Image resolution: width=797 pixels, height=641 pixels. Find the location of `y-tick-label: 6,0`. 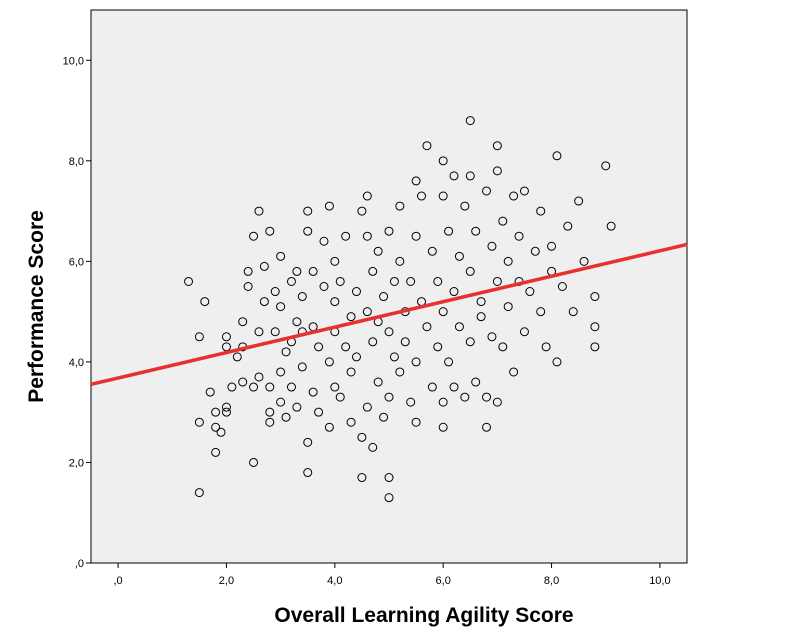

y-tick-label: 6,0 is located at coordinates (76, 262).